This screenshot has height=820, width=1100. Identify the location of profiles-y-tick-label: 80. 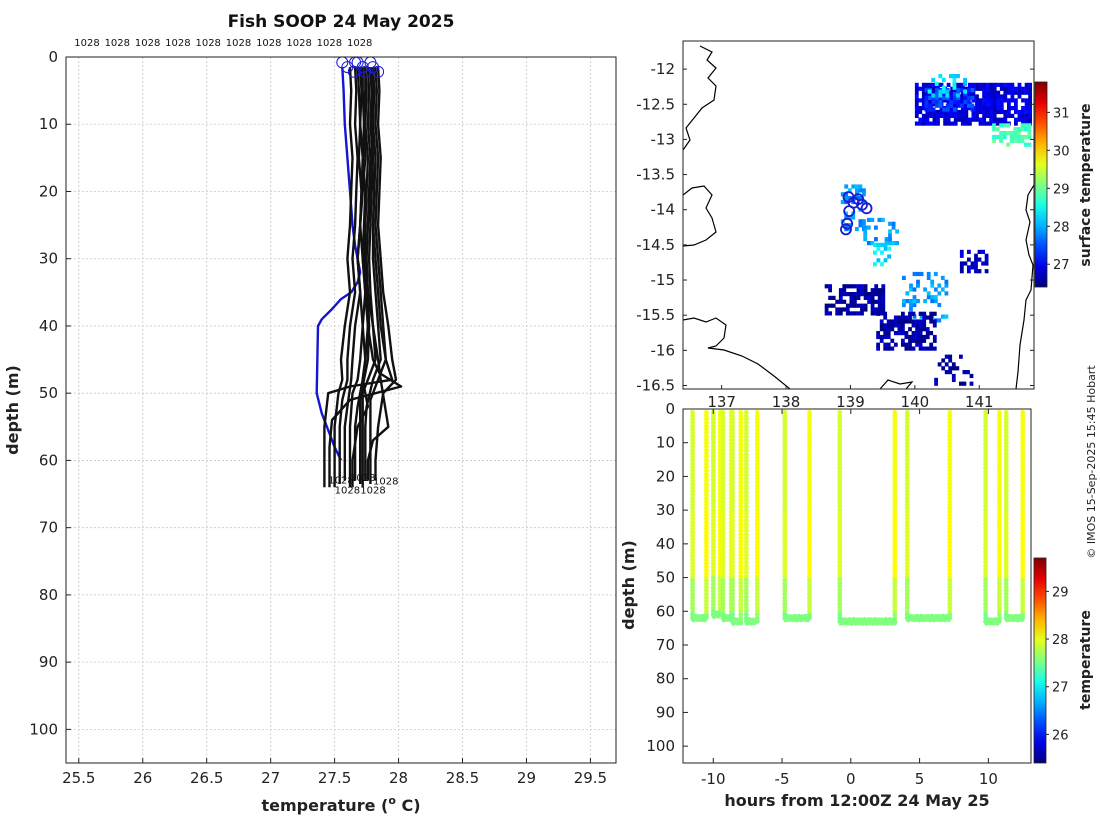
(48, 595).